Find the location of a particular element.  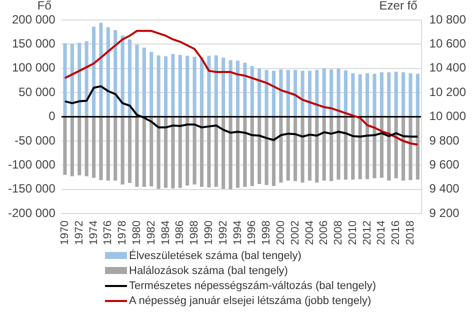

y-tick-label: -100 000 is located at coordinates (32, 164).